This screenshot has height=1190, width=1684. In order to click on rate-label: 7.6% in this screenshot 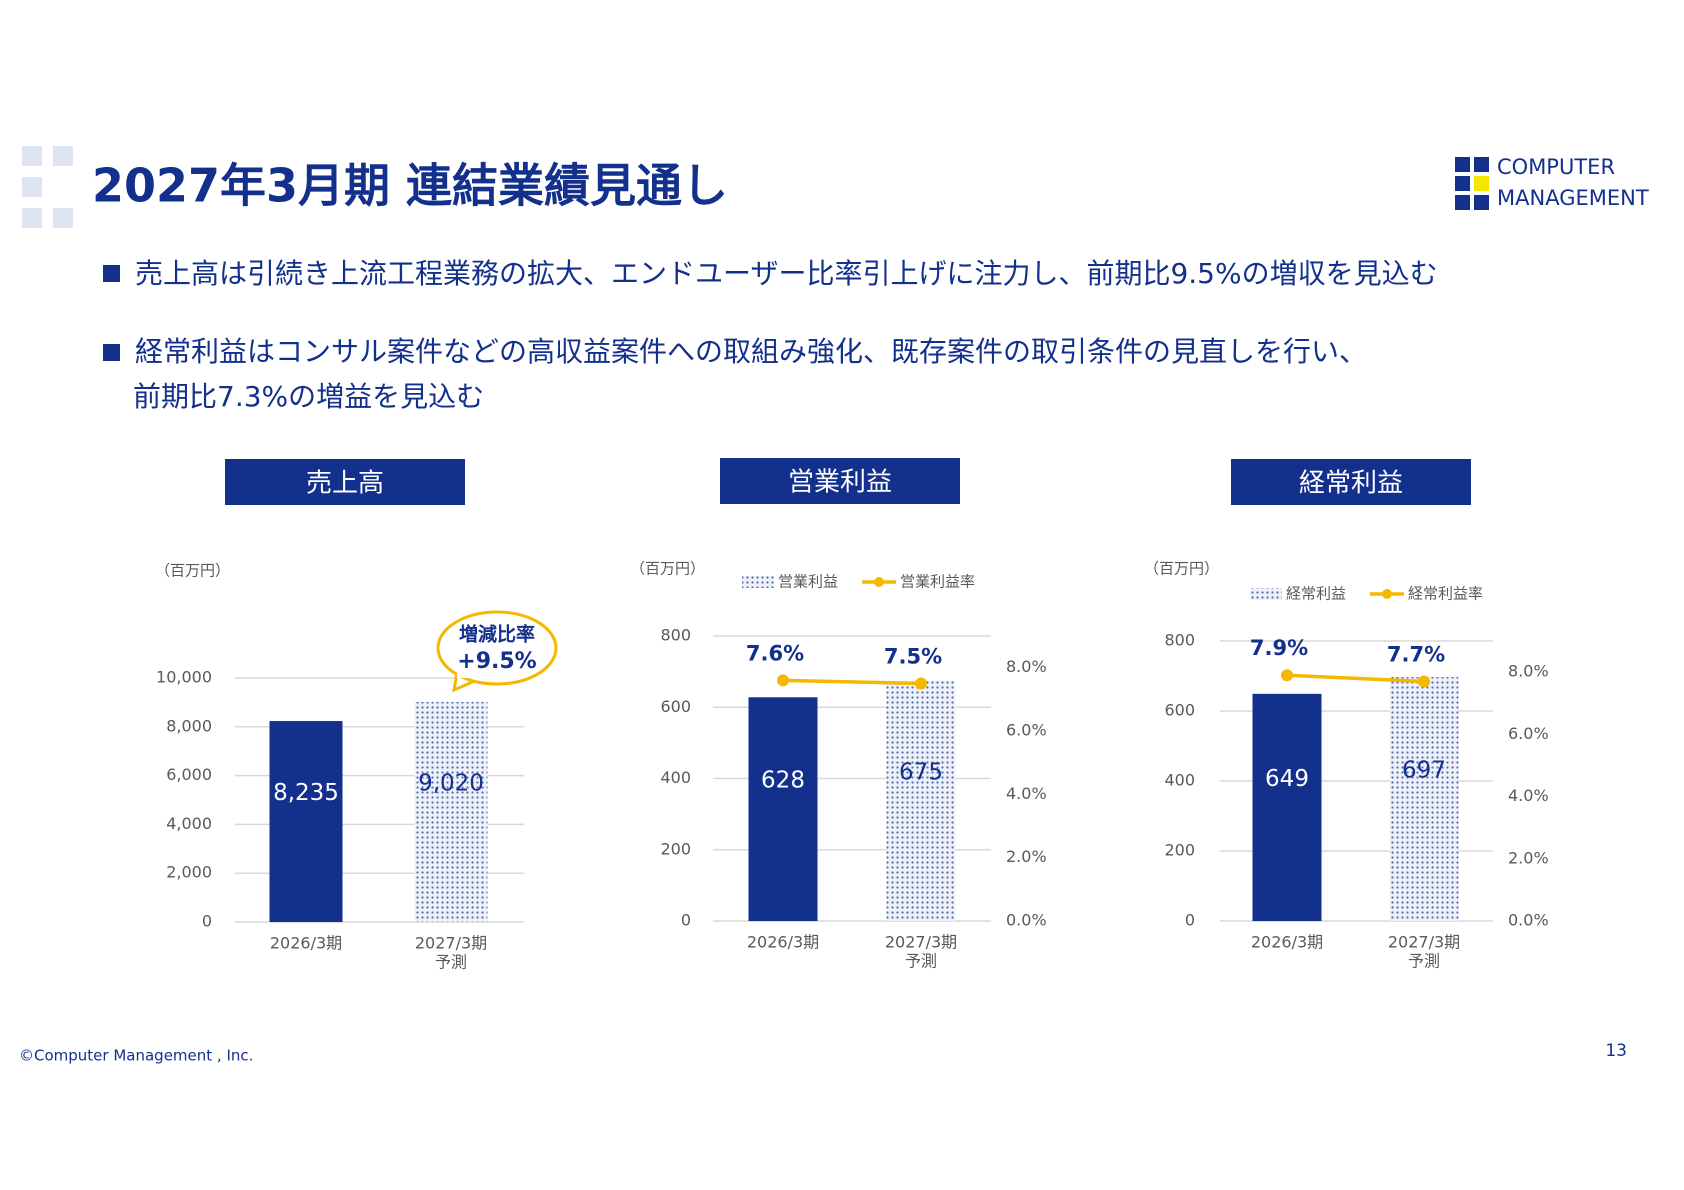, I will do `click(775, 653)`.